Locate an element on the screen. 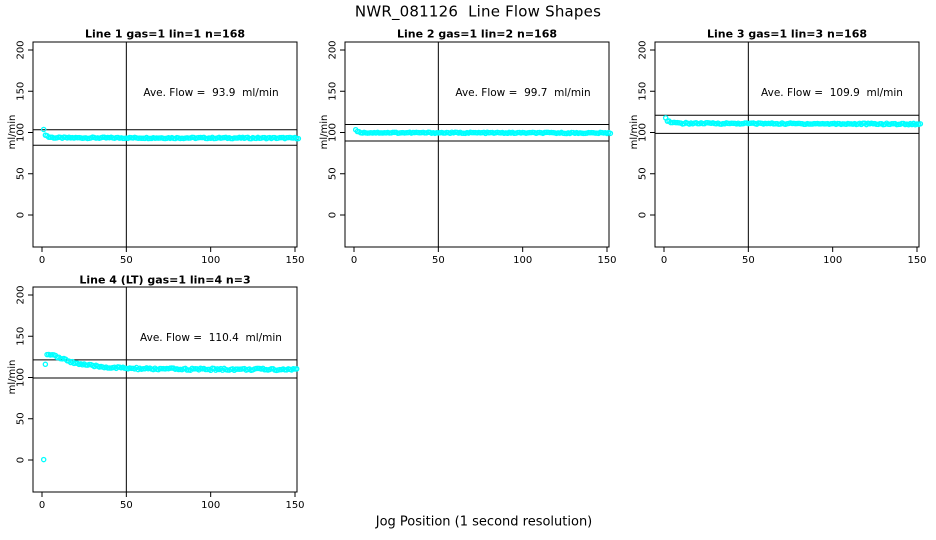  panel-2-title: Line 2 gas=1 lin=2 n=168 is located at coordinates (477, 34).